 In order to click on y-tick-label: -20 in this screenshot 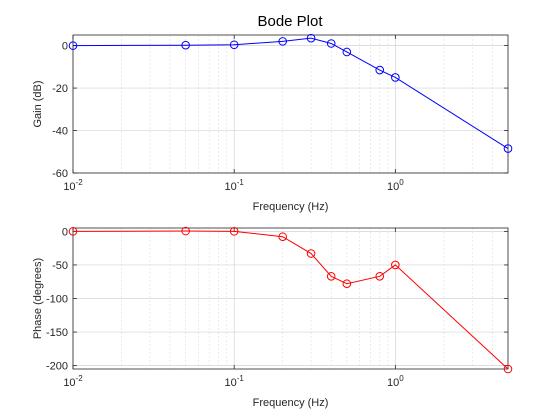, I will do `click(60, 89)`.